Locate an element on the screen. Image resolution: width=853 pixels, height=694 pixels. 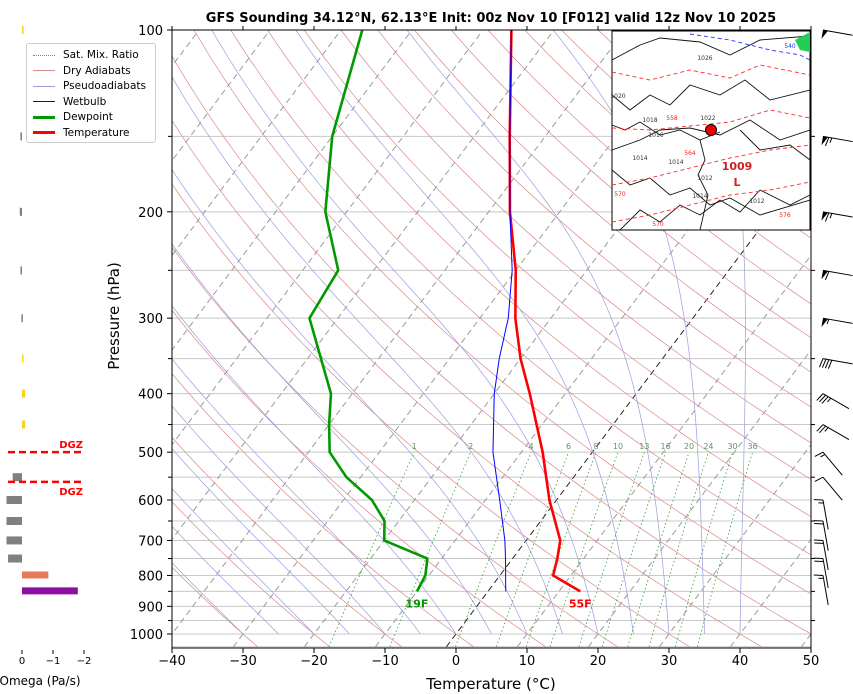
legend-entry: Sat. Mix. Ratio is located at coordinates (86, 55).